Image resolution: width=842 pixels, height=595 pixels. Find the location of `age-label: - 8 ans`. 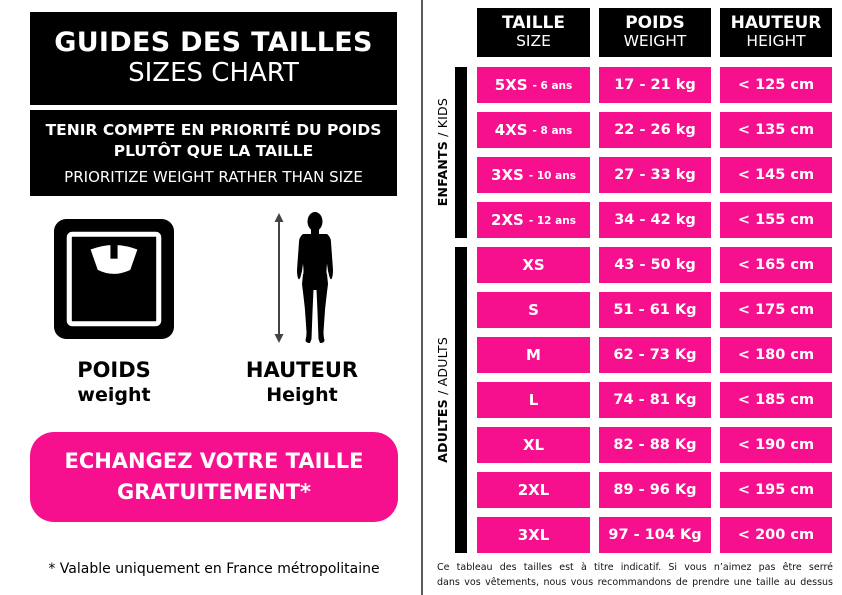

age-label: - 8 ans is located at coordinates (552, 131).